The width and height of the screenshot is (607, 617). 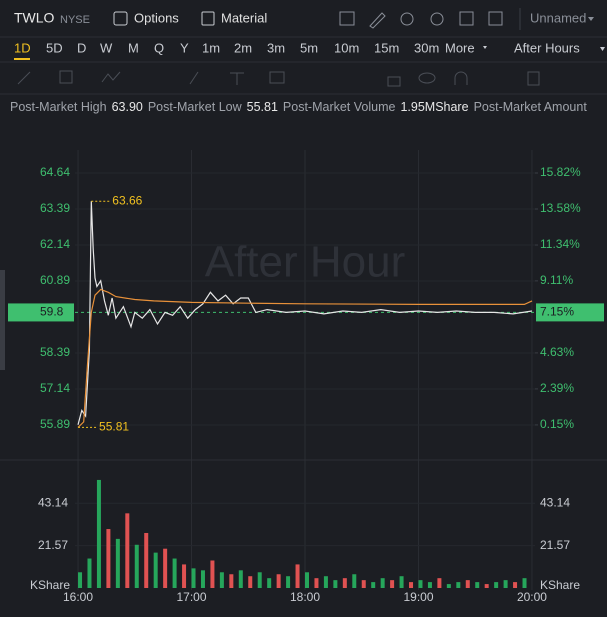 What do you see at coordinates (159, 47) in the screenshot?
I see `period-button: Q` at bounding box center [159, 47].